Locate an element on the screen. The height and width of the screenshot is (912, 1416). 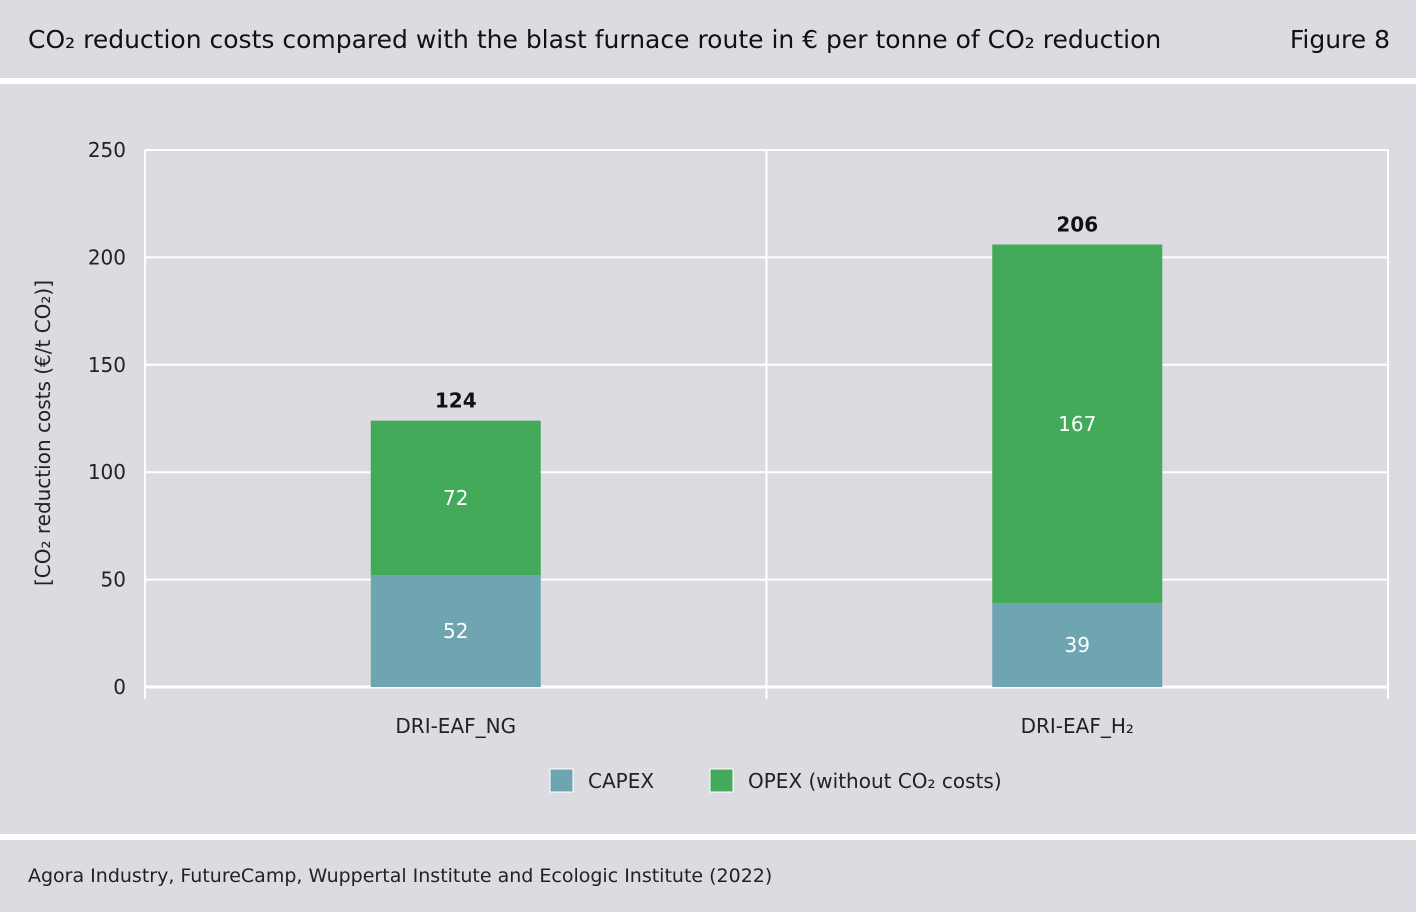
x-tick-label: DRI-EAF_H₂ is located at coordinates (1077, 726).